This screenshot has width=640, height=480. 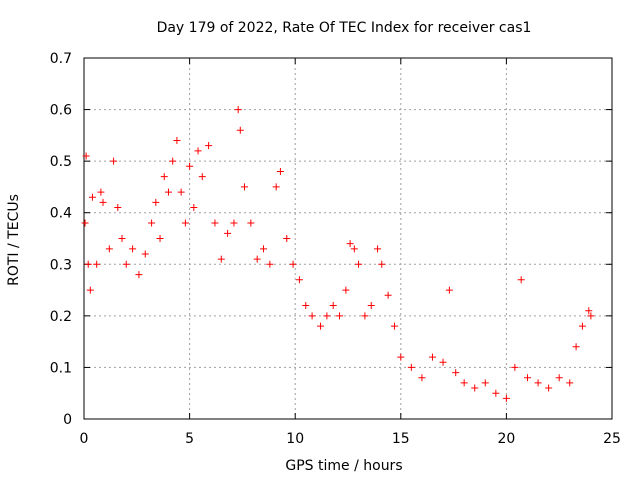 What do you see at coordinates (61, 111) in the screenshot?
I see `y-tick-label: 0.6` at bounding box center [61, 111].